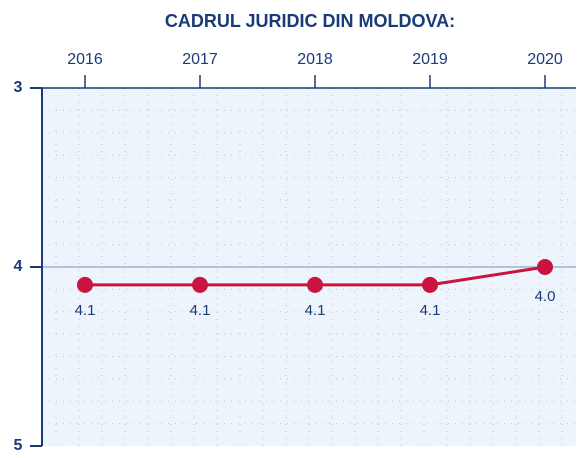  I want to click on y-tick-label: 4, so click(18, 266).